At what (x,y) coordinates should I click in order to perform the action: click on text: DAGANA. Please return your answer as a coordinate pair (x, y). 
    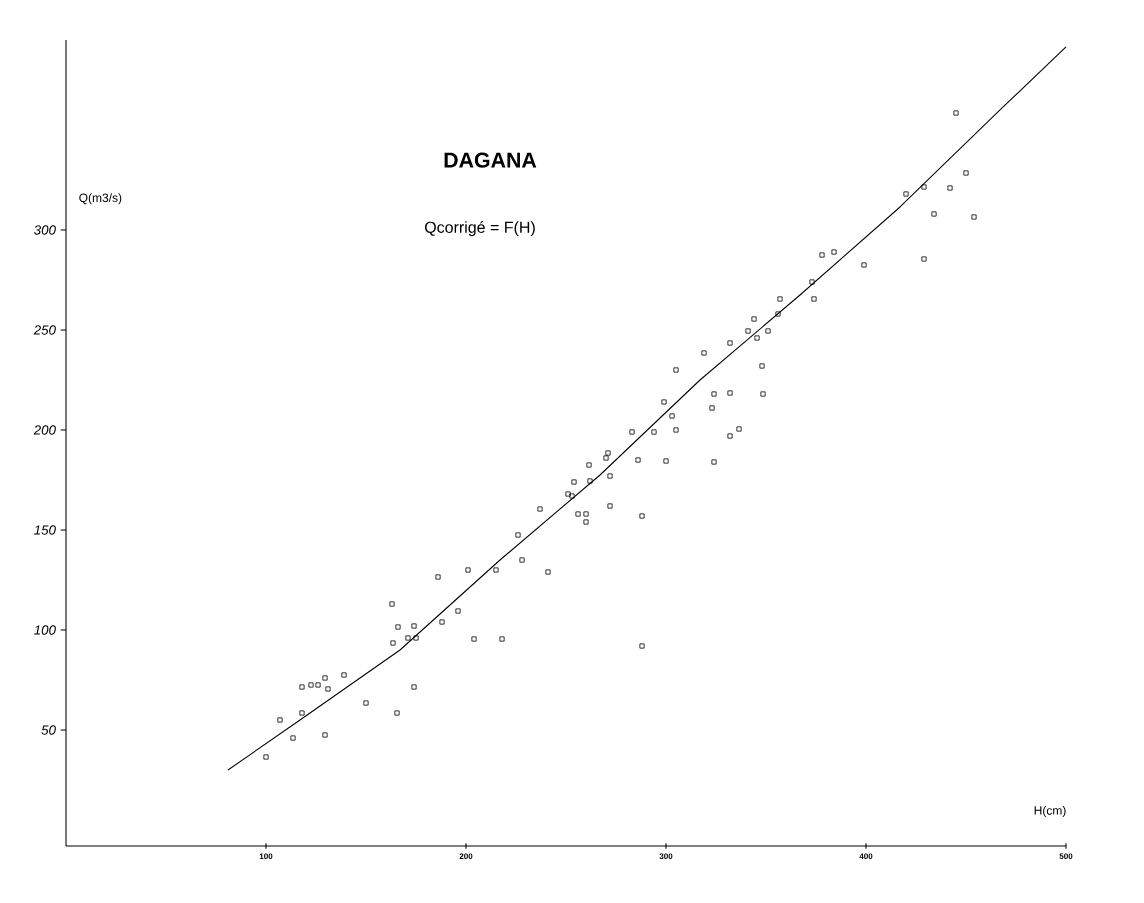
    Looking at the image, I should click on (490, 160).